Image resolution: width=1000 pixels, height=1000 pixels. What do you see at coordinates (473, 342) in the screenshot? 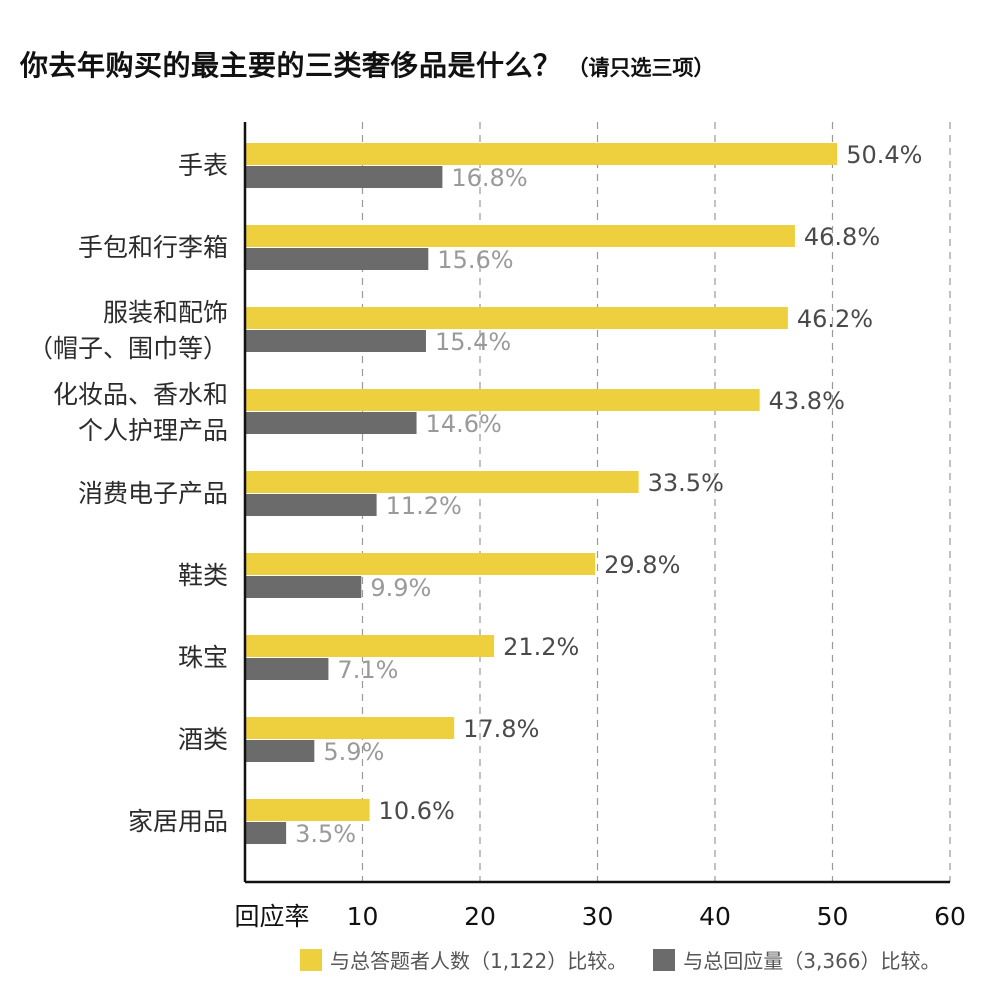
I see `value-label-responses-2: 15.4%` at bounding box center [473, 342].